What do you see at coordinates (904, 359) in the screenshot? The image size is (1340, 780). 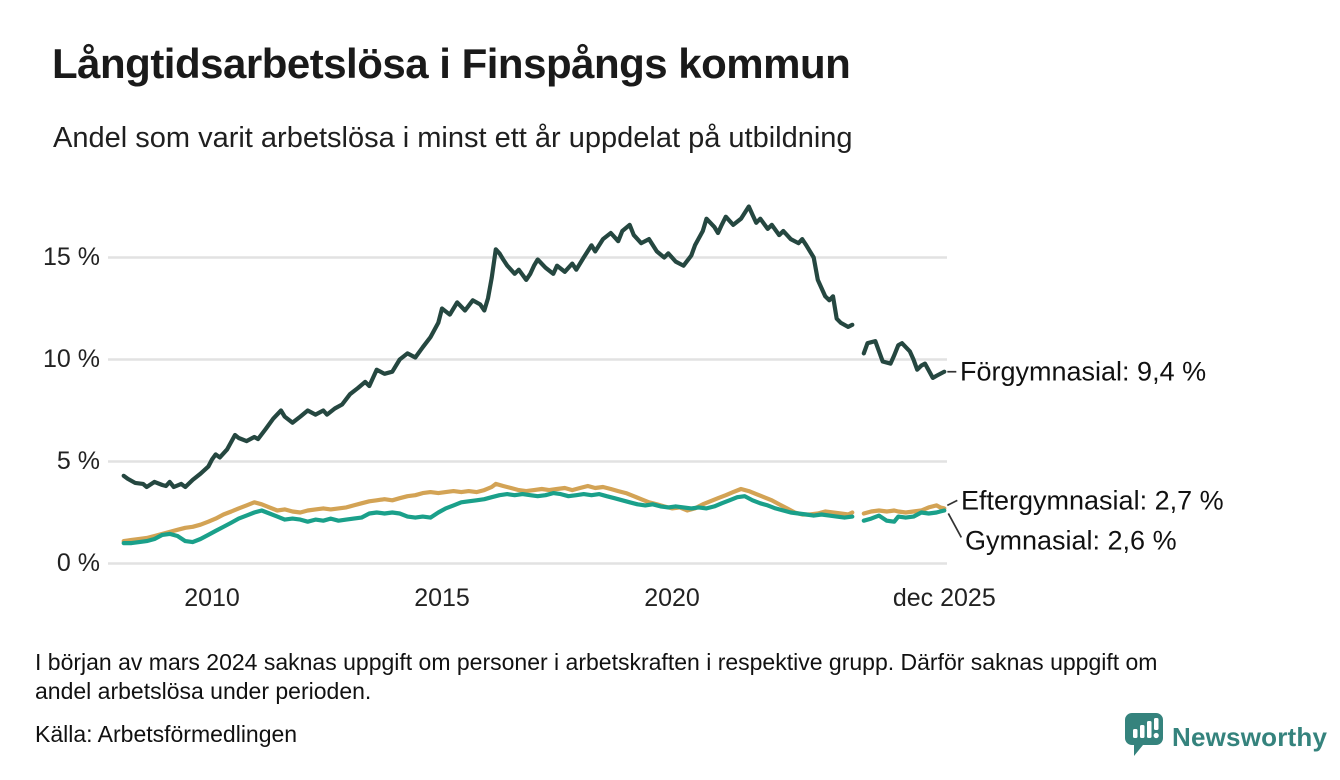 I see `series-line-förgymnasial` at bounding box center [904, 359].